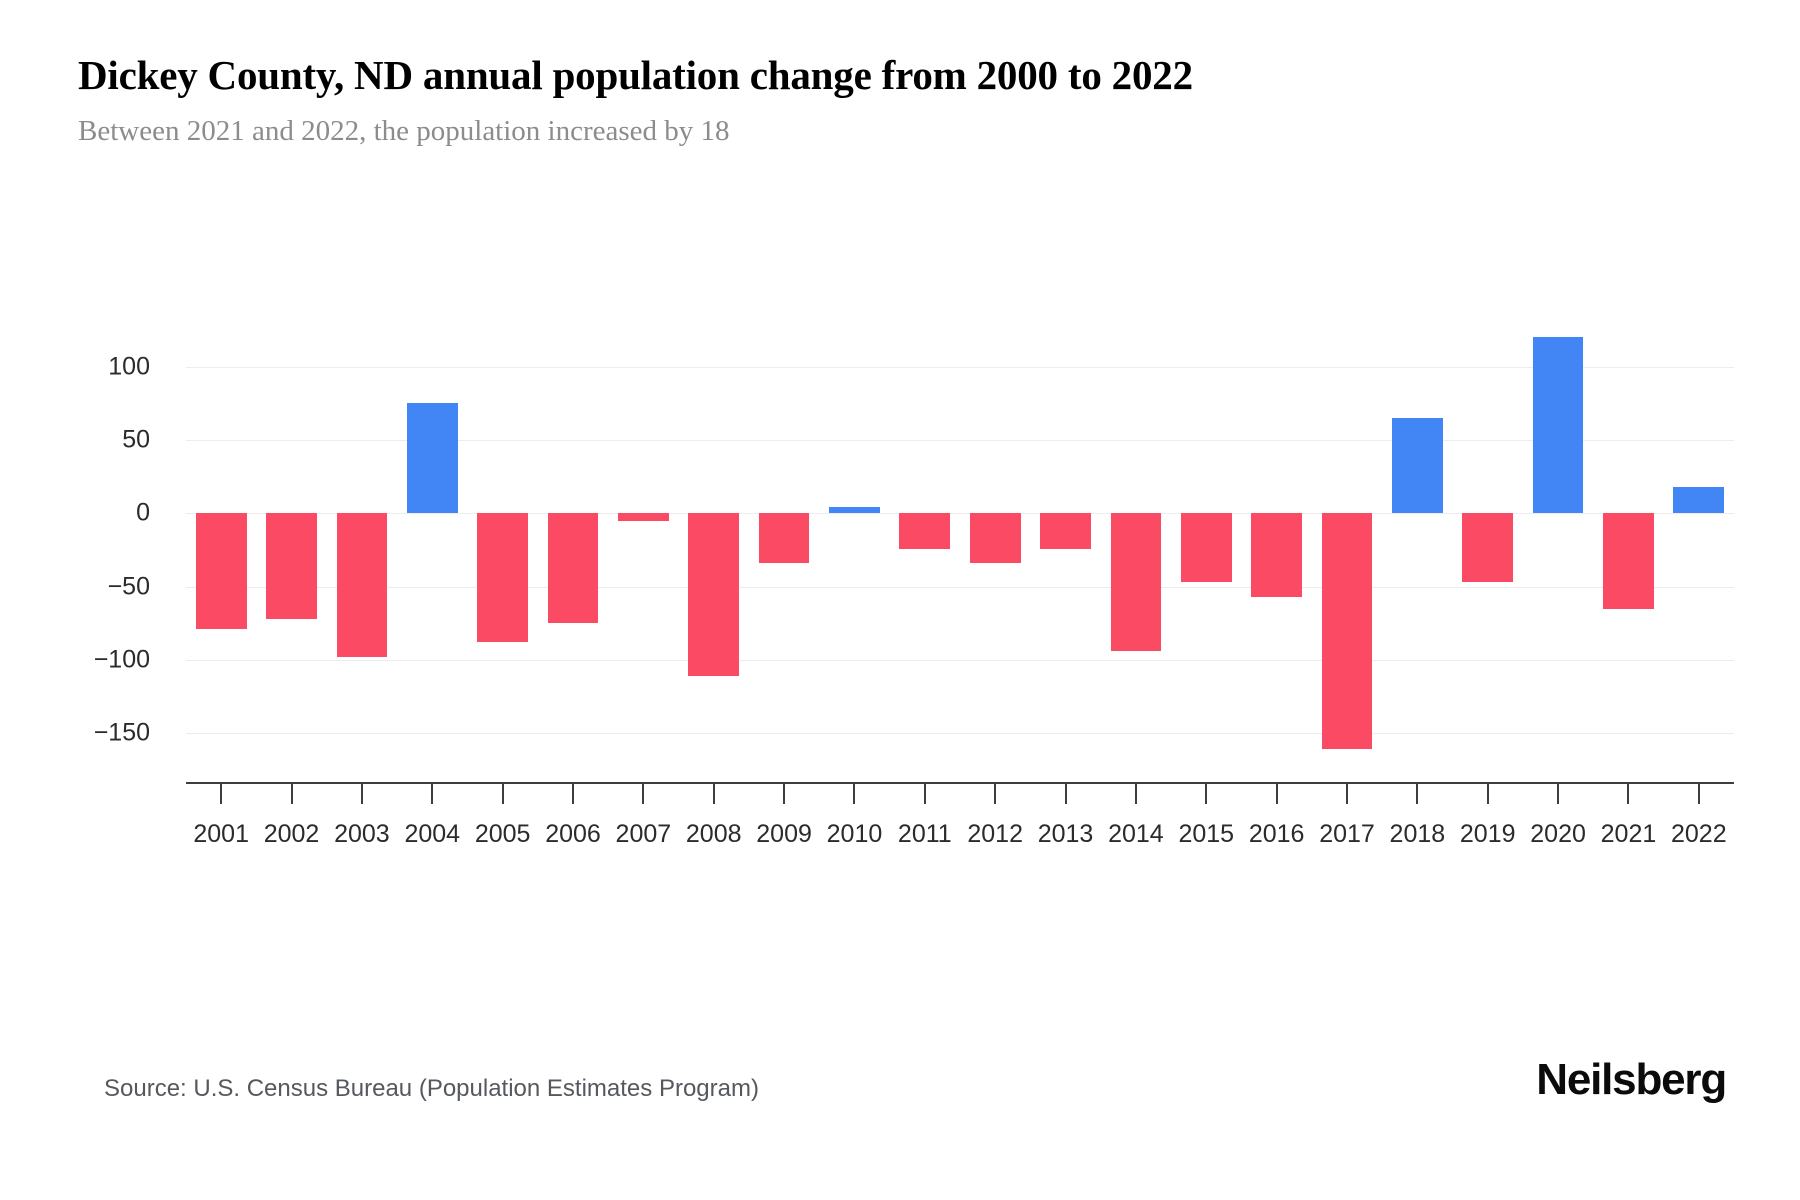 The width and height of the screenshot is (1800, 1200). I want to click on bar-2004, so click(432, 458).